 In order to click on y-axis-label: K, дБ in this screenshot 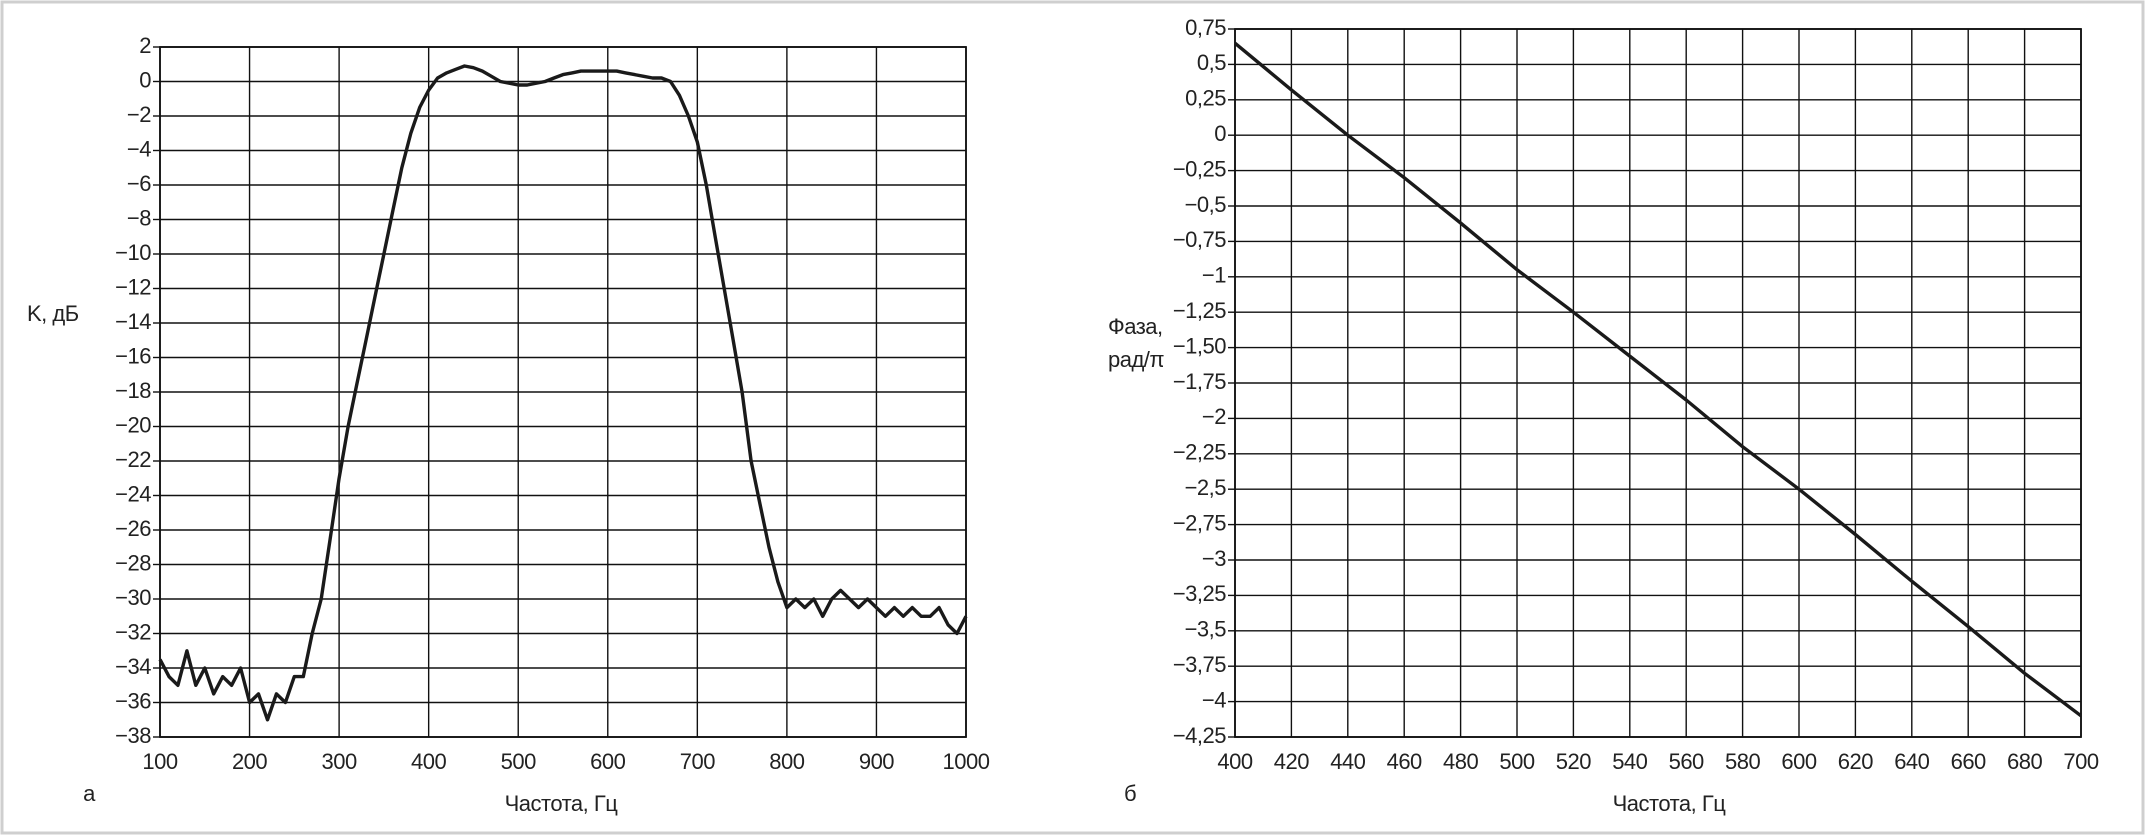, I will do `click(53, 313)`.